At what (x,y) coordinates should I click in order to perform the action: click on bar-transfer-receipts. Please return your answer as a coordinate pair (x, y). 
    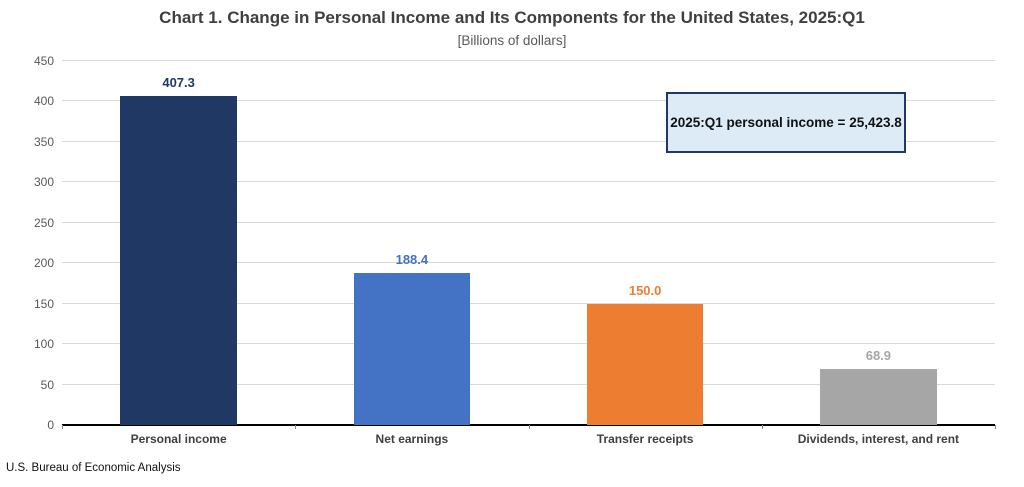
    Looking at the image, I should click on (645, 364).